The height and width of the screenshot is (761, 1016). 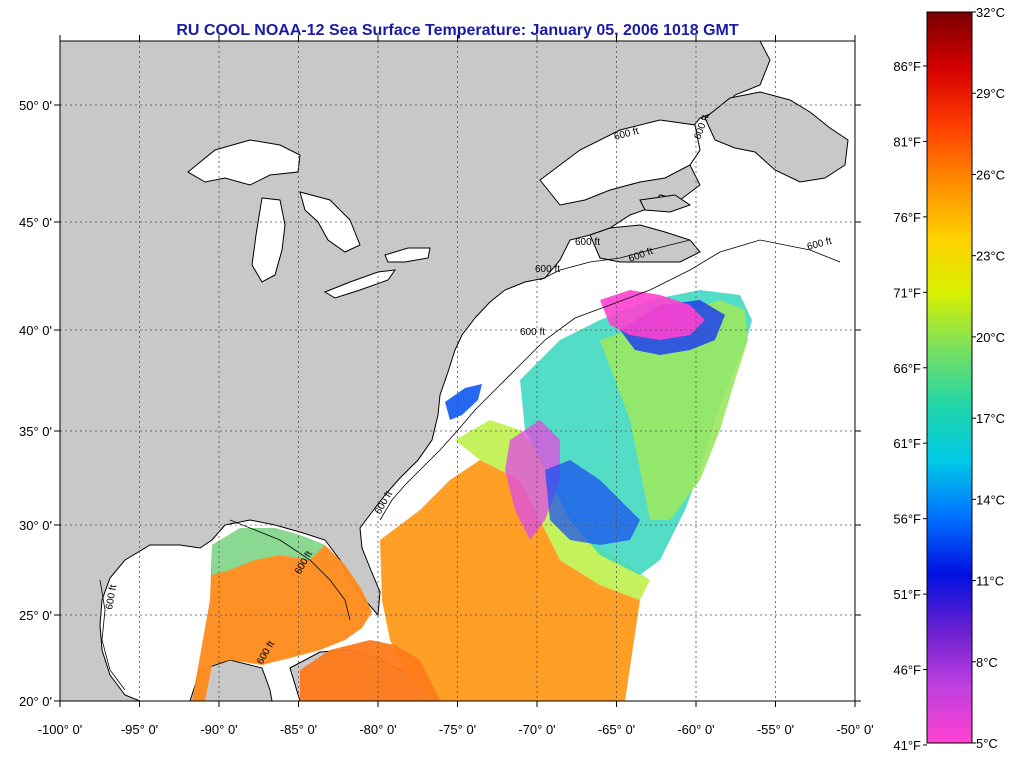 What do you see at coordinates (907, 217) in the screenshot?
I see `colorbar-fahrenheit-label: 76°F` at bounding box center [907, 217].